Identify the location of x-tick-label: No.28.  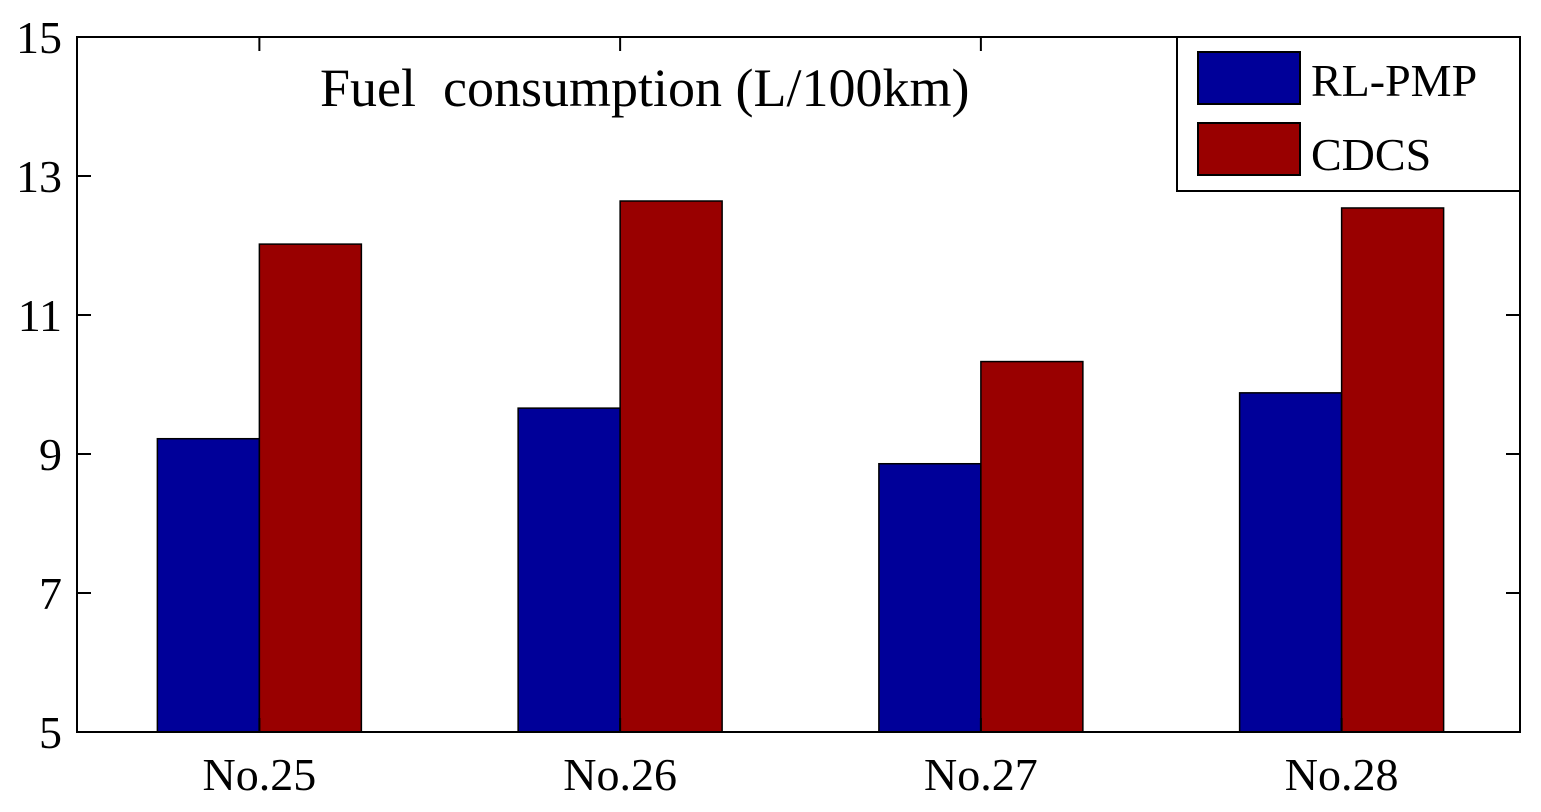
(1342, 774).